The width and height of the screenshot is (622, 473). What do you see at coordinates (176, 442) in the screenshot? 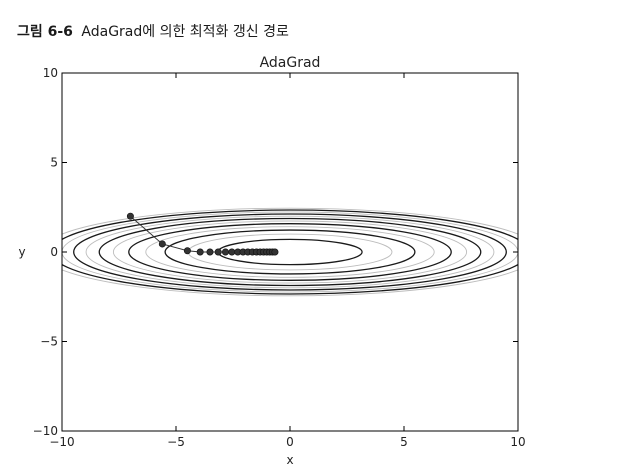
I see `x-tick-label: −5` at bounding box center [176, 442].